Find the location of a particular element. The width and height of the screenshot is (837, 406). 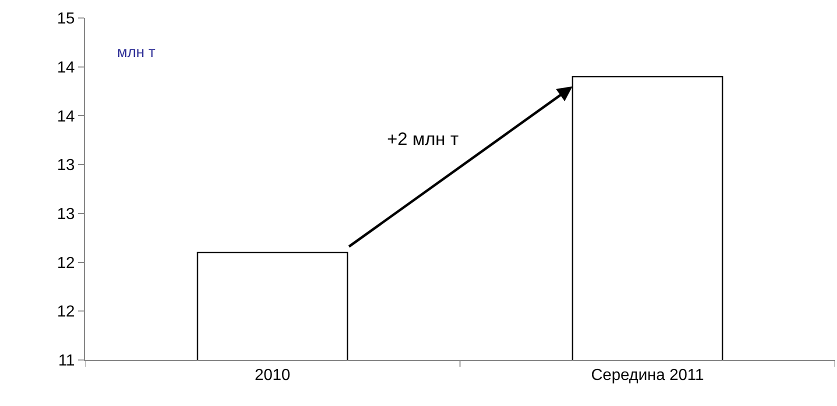

x-tick-label: Середина 2011 is located at coordinates (647, 375).